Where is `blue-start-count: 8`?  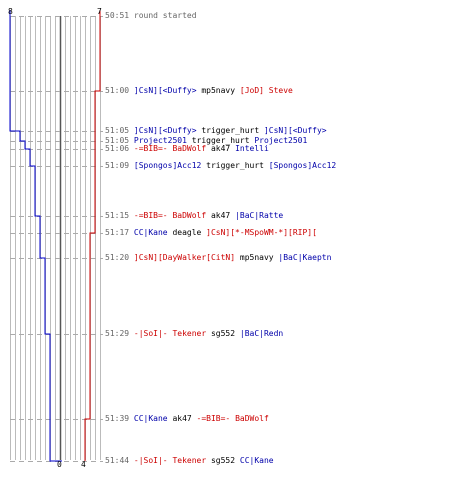 blue-start-count: 8 is located at coordinates (10, 11).